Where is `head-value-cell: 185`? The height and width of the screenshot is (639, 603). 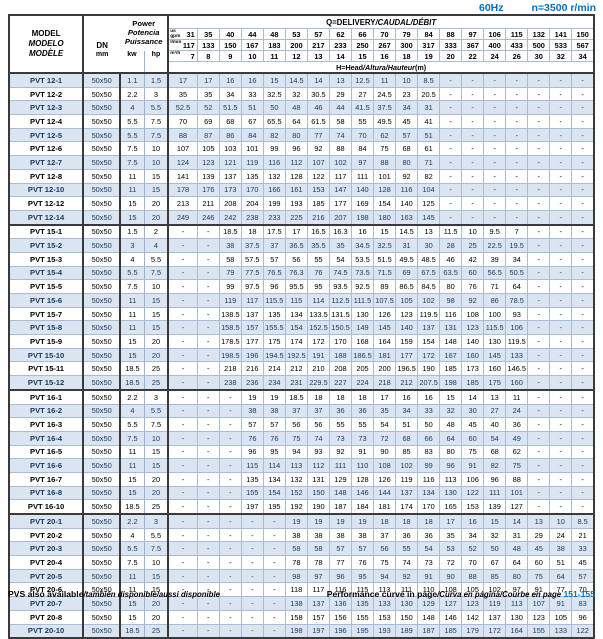
head-value-cell: 185 is located at coordinates (473, 383).